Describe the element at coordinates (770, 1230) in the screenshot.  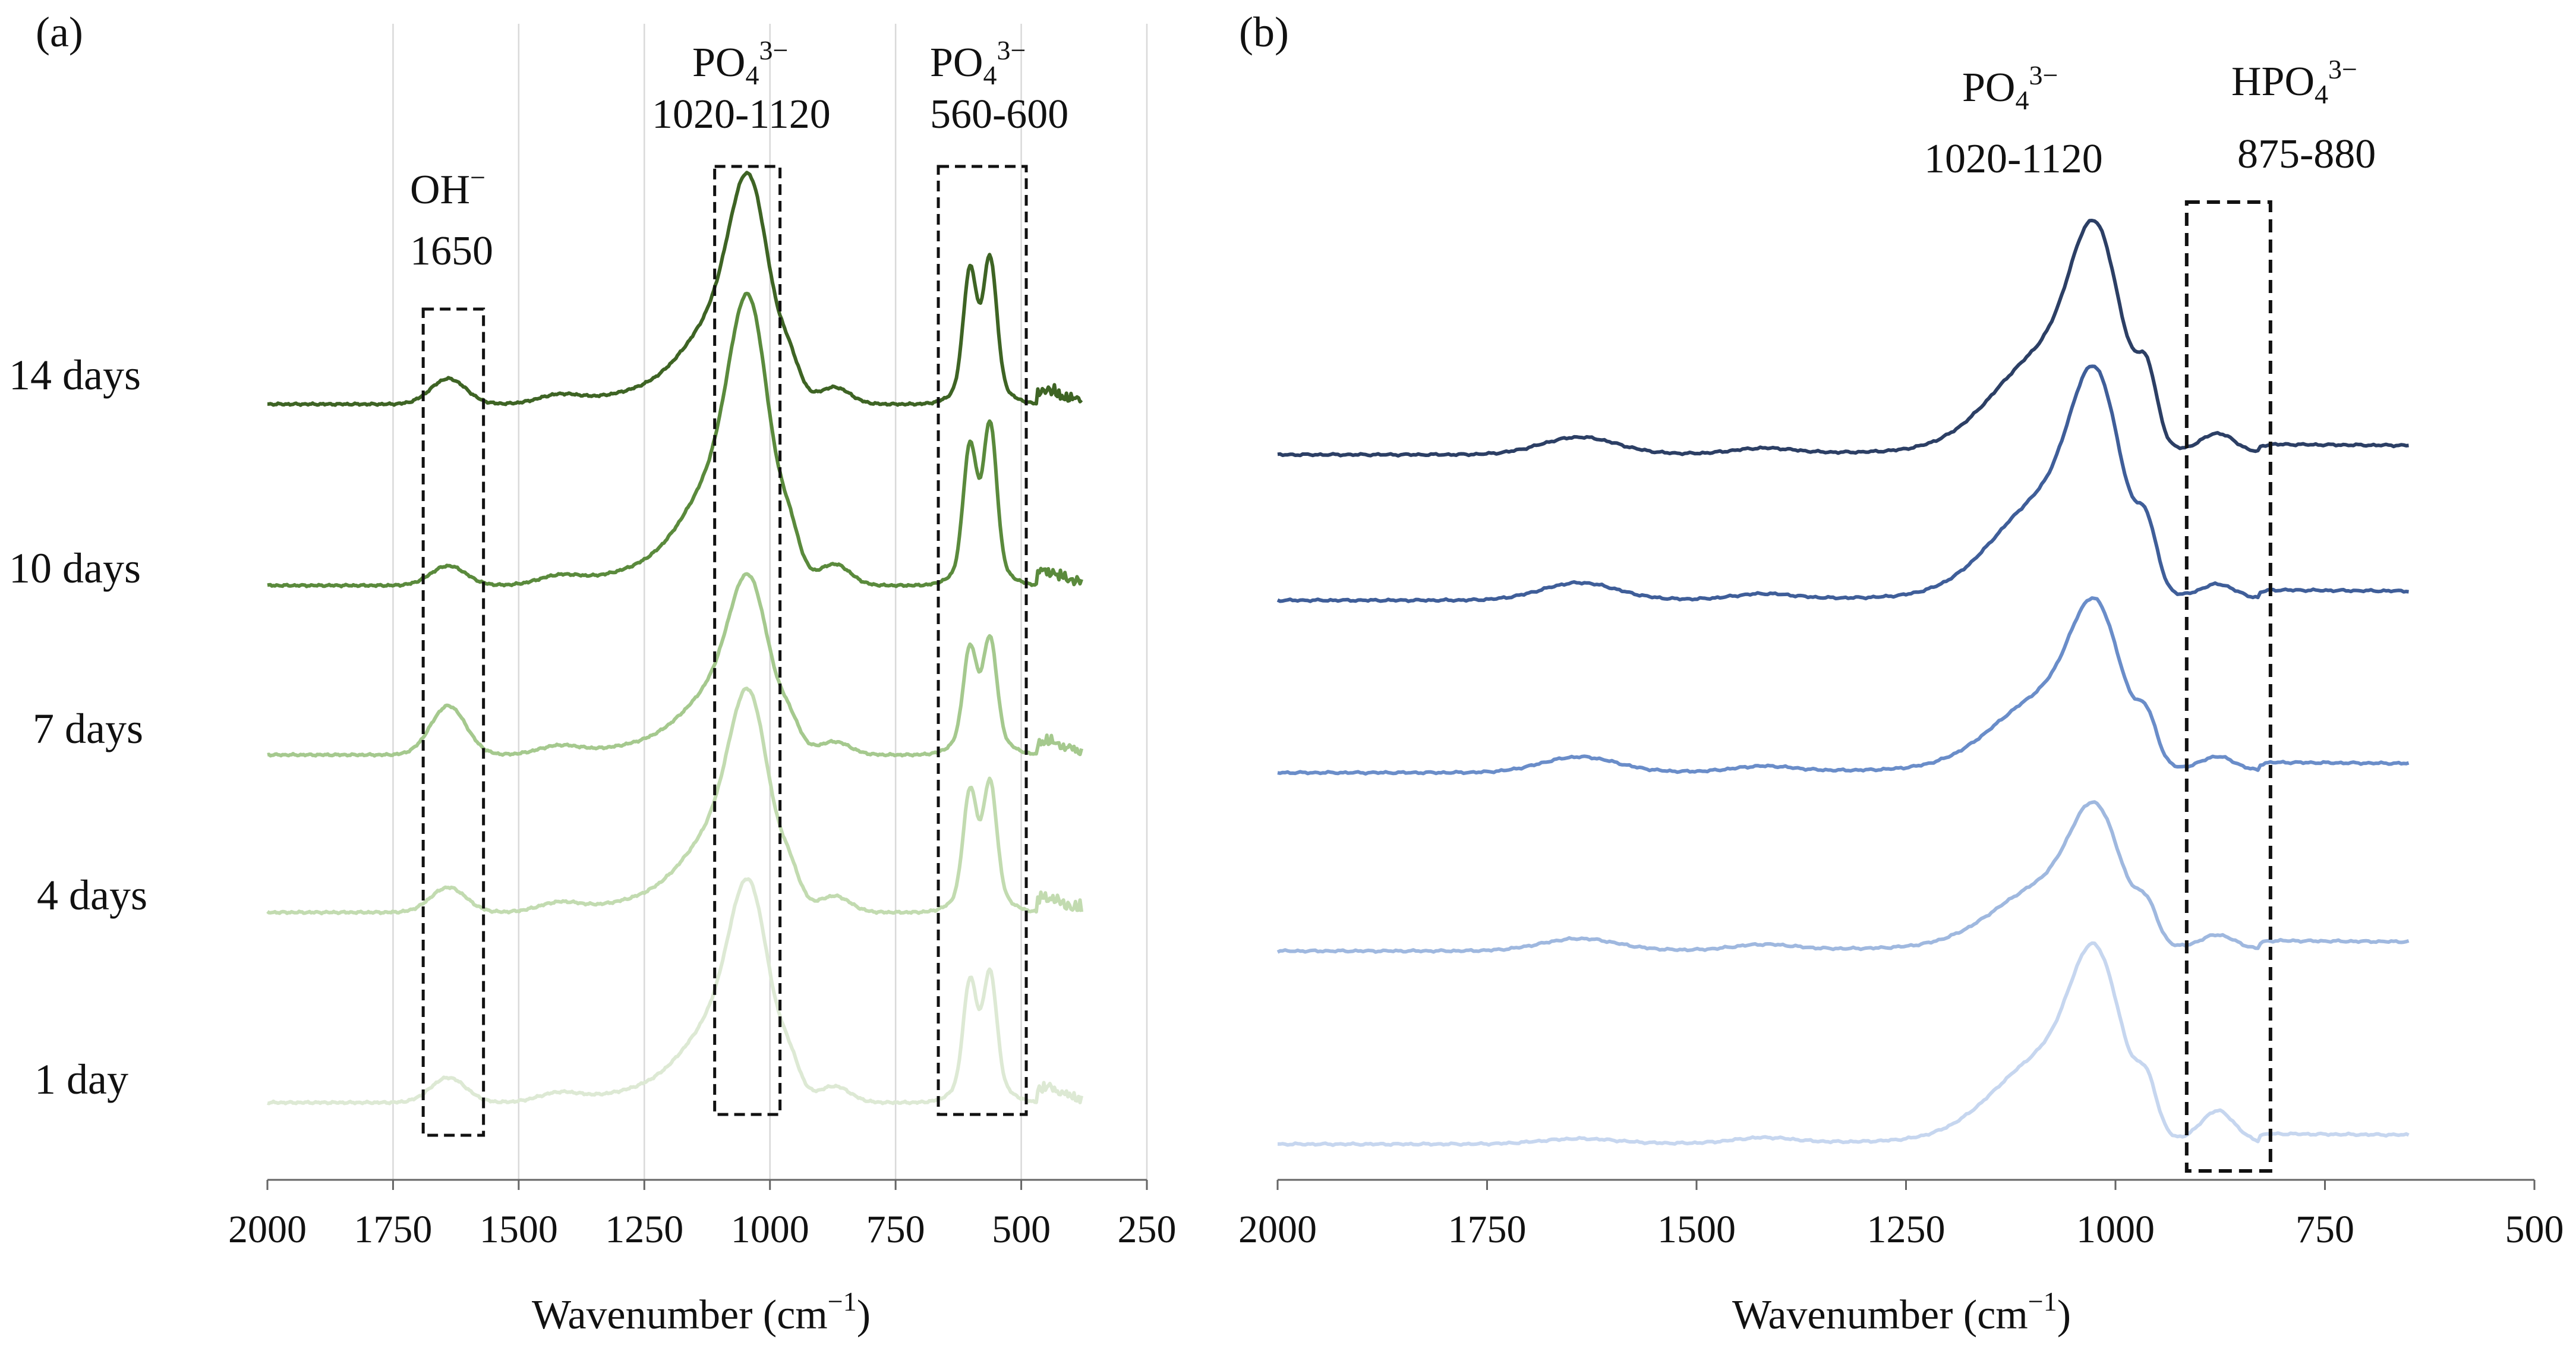
I see `panel-a-tick-label: 1000` at that location.